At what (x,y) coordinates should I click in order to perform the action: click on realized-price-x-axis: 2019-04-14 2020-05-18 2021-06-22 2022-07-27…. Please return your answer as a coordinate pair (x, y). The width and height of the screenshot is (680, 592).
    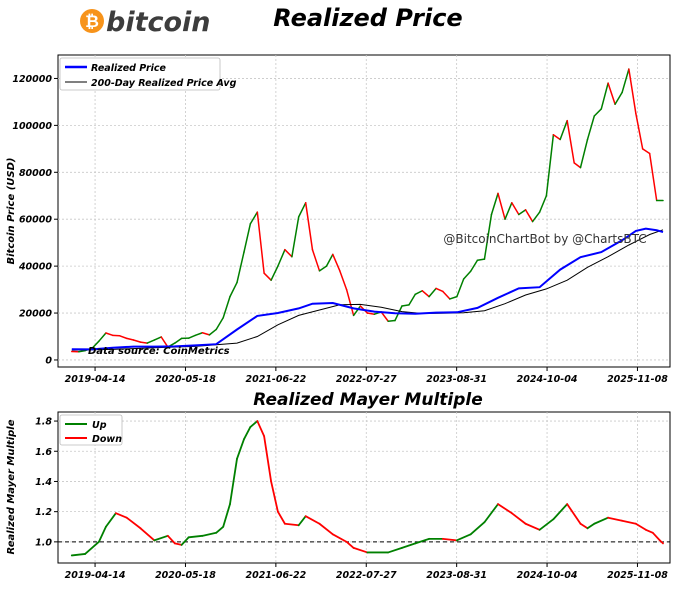
    Looking at the image, I should click on (367, 376).